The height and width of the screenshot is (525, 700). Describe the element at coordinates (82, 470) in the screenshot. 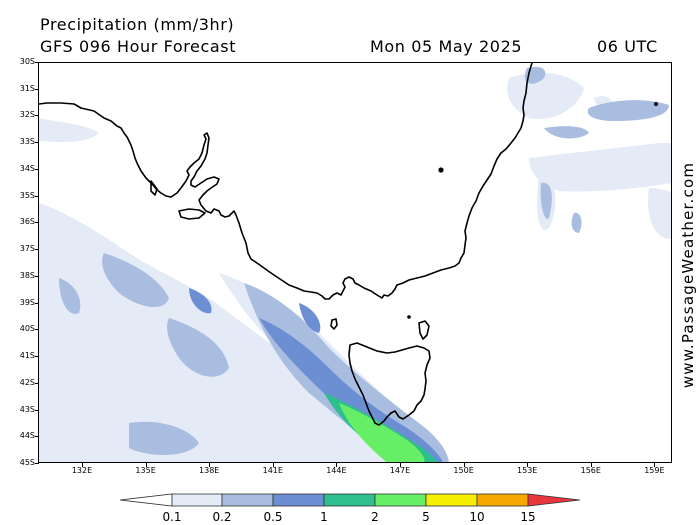

I see `longitude-label: 132E` at that location.